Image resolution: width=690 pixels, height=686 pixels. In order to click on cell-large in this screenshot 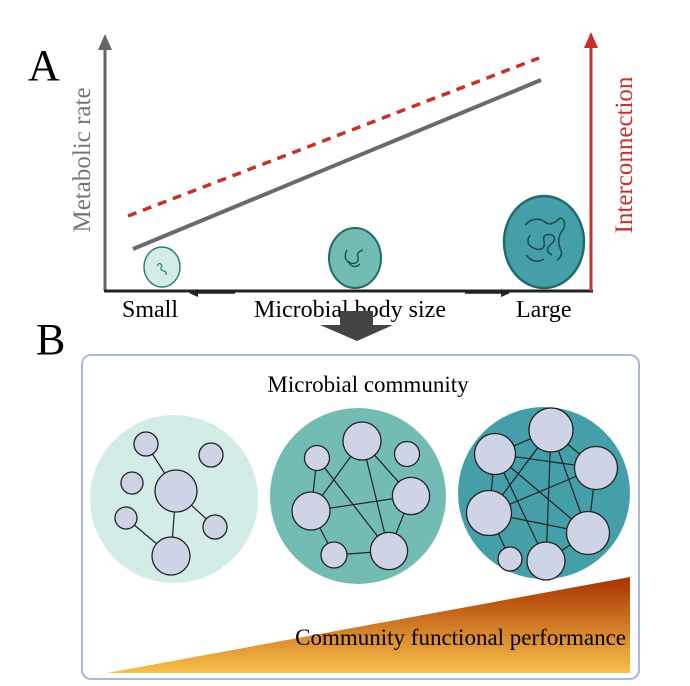, I will do `click(544, 242)`.